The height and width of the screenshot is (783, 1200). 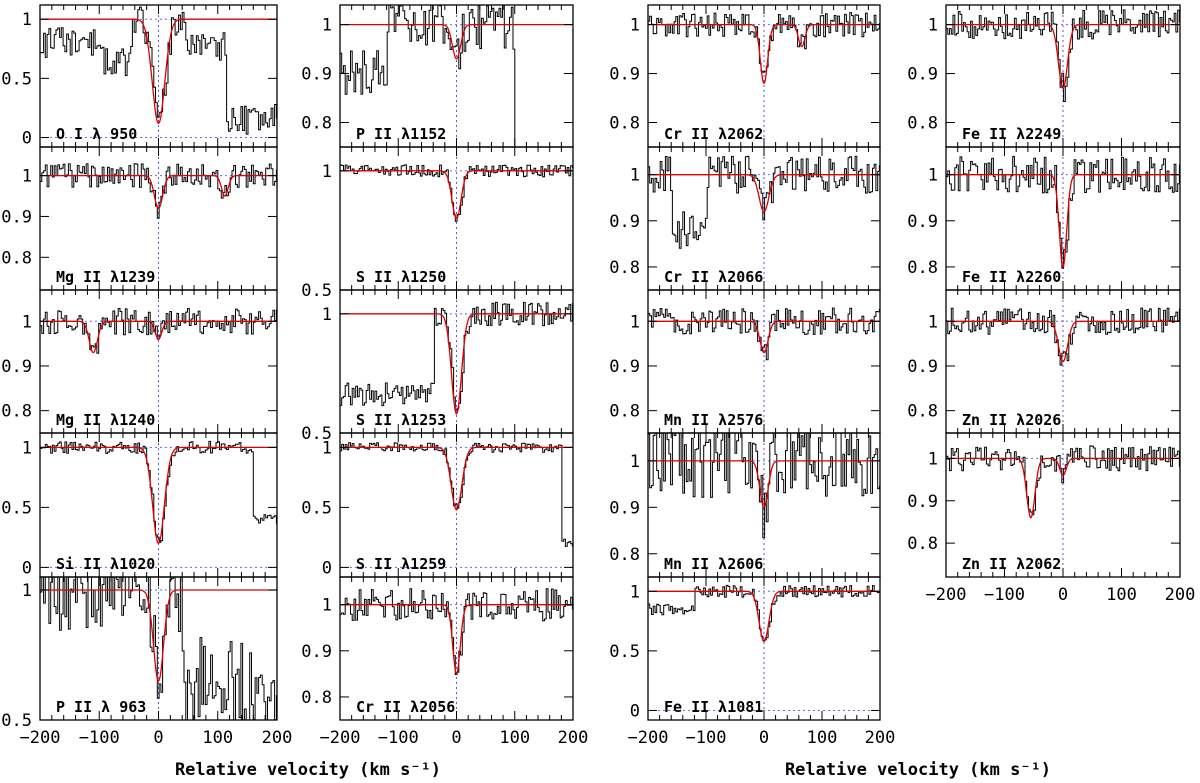 I want to click on spectrum-panel: 0.5 1 P II λ 963 −200 −100 0 100 200, so click(x=146, y=662).